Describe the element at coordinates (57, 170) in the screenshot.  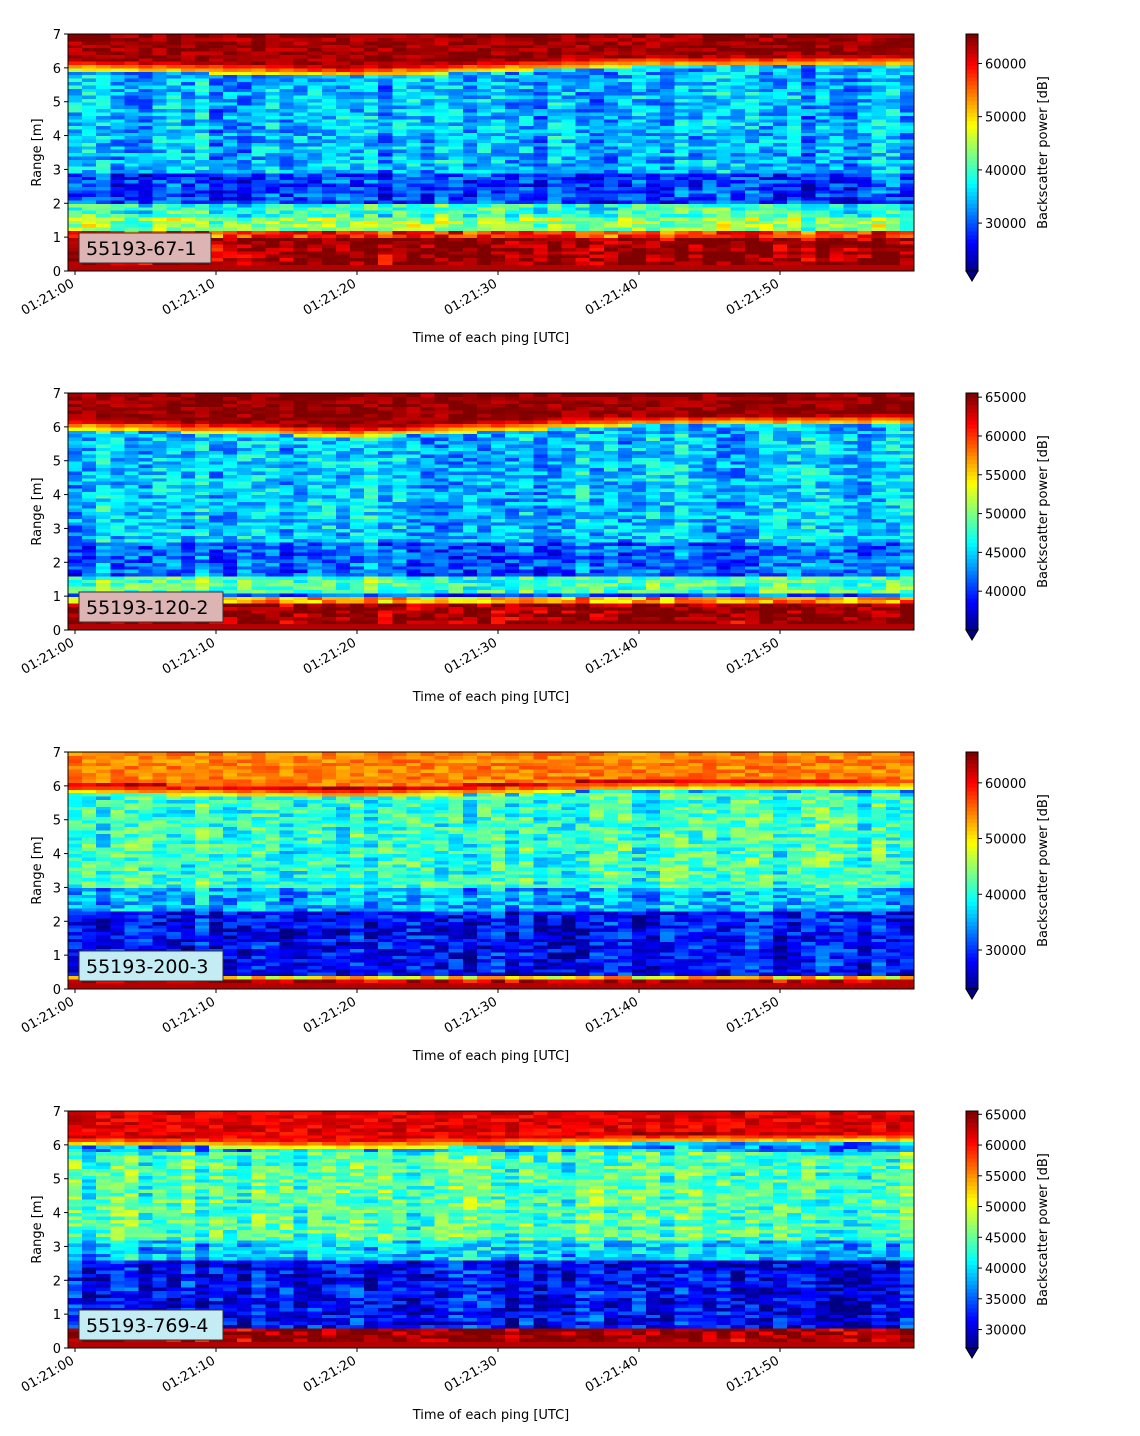
I see `y-tick-label: 3` at that location.